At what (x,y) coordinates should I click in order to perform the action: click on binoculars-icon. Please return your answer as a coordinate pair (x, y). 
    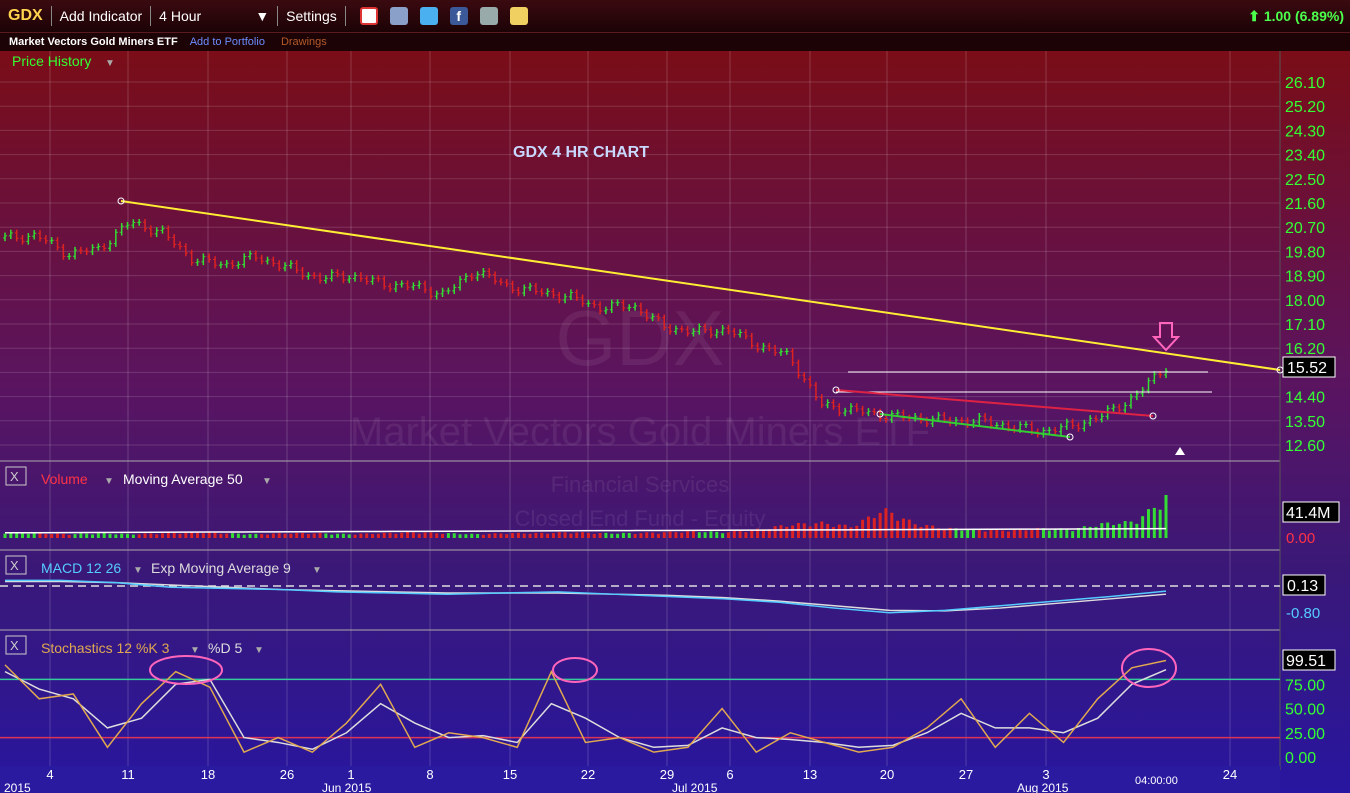
    Looking at the image, I should click on (488, 16).